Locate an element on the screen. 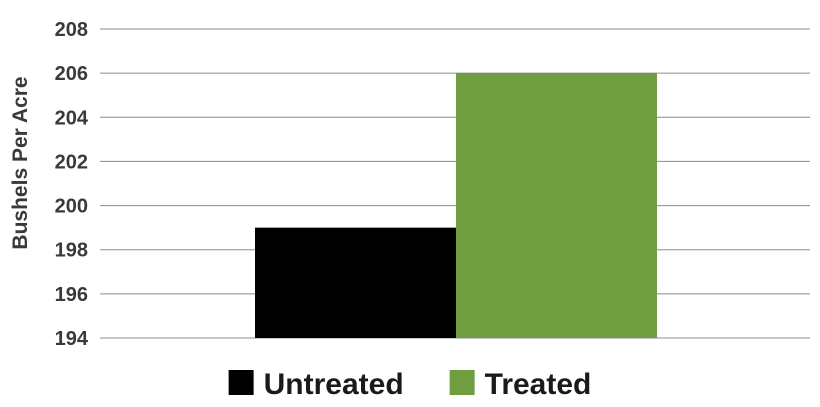 The height and width of the screenshot is (407, 820). y-tick-label-196: 196 is located at coordinates (71, 295).